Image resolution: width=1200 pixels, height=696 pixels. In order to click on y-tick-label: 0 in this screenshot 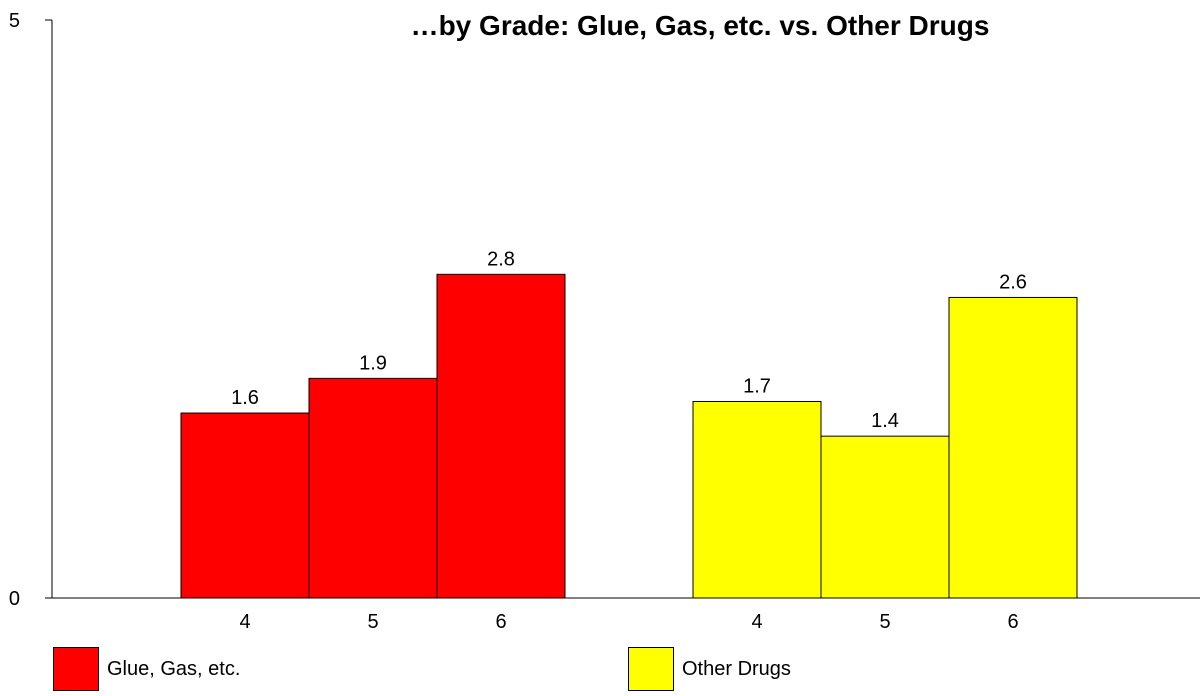, I will do `click(14, 599)`.